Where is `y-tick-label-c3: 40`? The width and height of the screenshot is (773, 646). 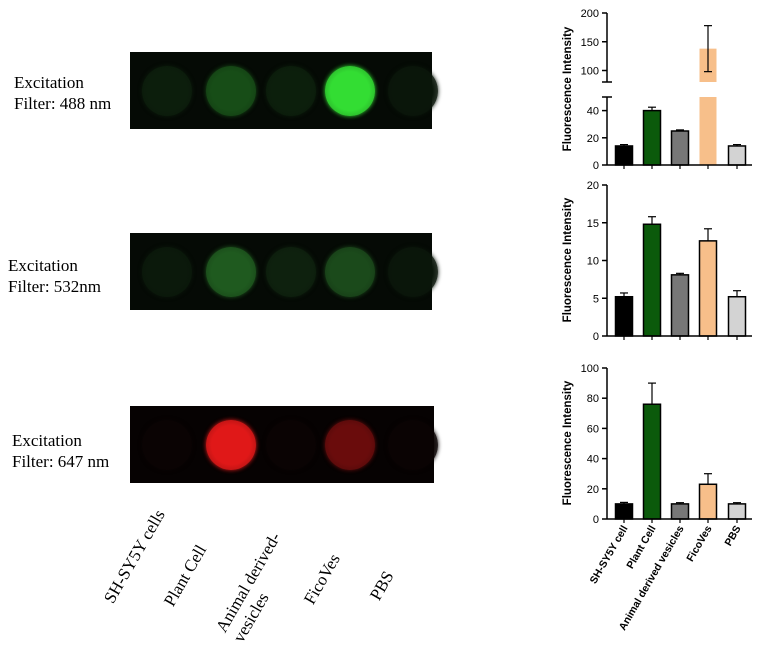 y-tick-label-c3: 40 is located at coordinates (593, 460).